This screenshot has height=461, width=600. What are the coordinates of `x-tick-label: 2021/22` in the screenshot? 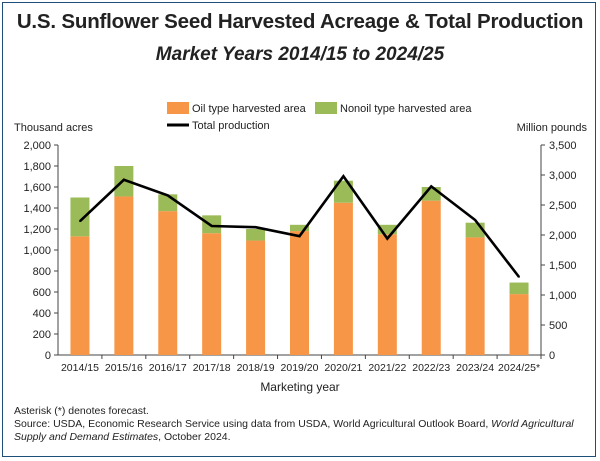 It's located at (387, 368).